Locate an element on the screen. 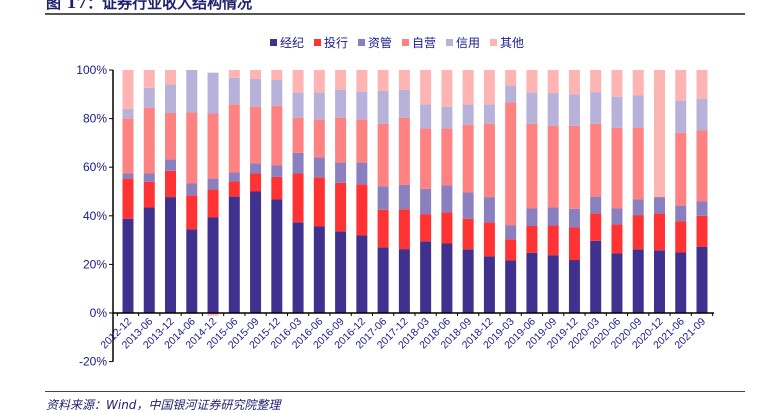 This screenshot has height=413, width=760. figure-title: 图 17：证券行业收入结构情况 is located at coordinates (149, 6).